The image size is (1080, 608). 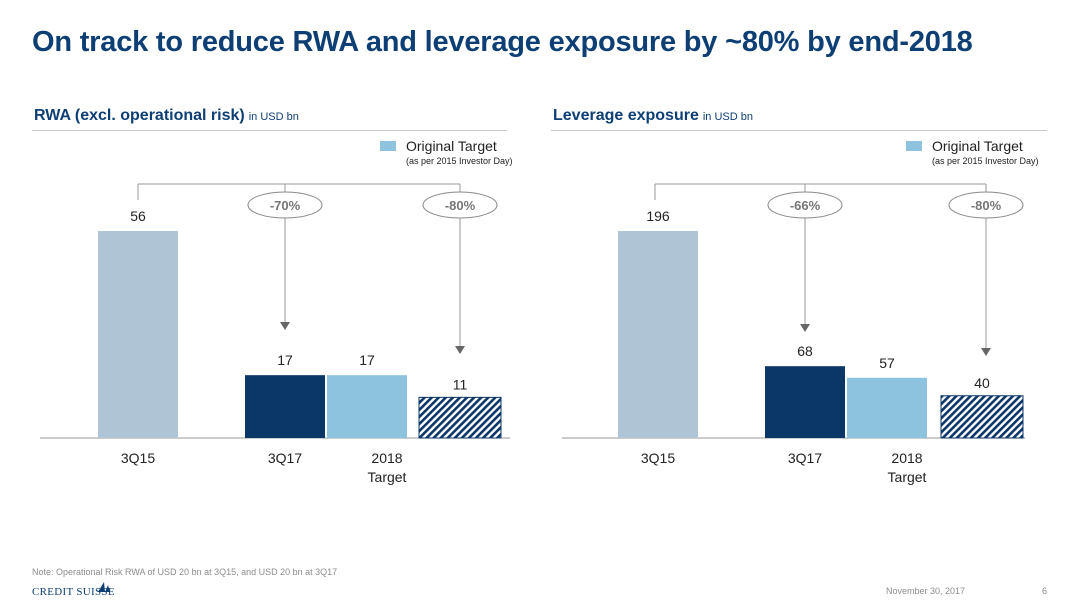 I want to click on leverage-reduction-label-2018-target: -80%, so click(x=986, y=205).